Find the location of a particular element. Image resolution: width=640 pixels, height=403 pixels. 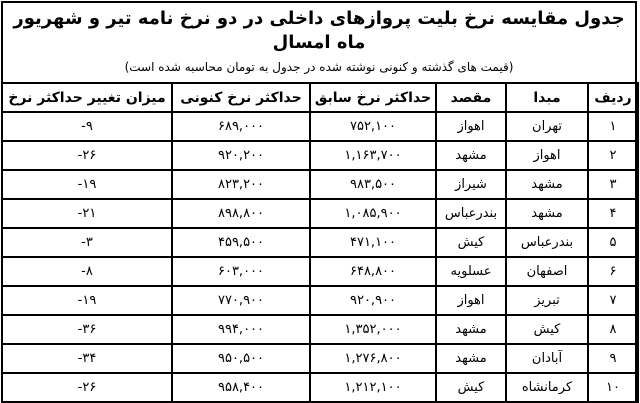

cell-current-max-fare: ۶۰۳,۰۰۰ is located at coordinates (241, 271).